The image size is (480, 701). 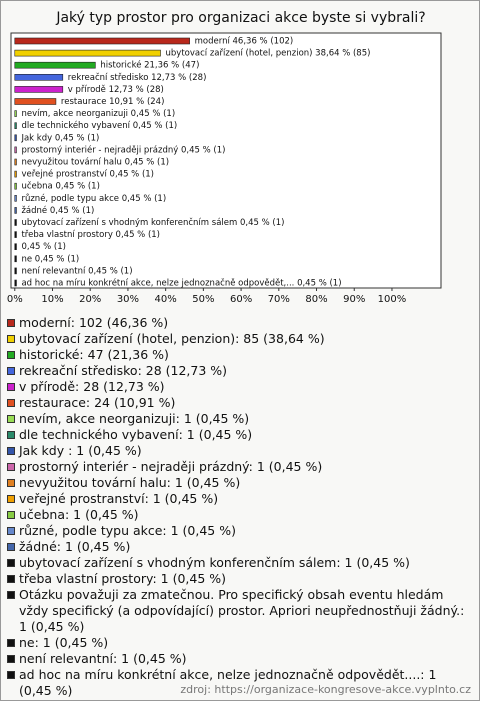 What do you see at coordinates (64, 642) in the screenshot?
I see `legend-label: ne: 1 (0,45 %)` at bounding box center [64, 642].